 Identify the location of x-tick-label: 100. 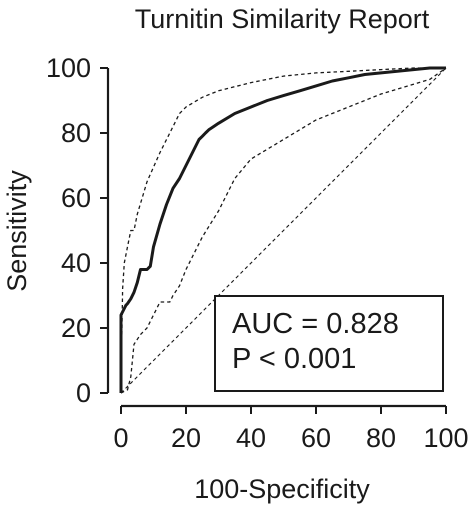
(445, 438).